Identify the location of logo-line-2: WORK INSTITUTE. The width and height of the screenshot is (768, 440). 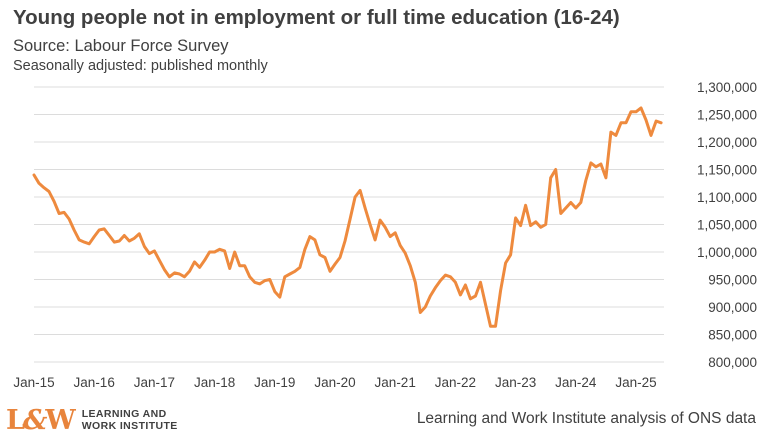
(129, 426).